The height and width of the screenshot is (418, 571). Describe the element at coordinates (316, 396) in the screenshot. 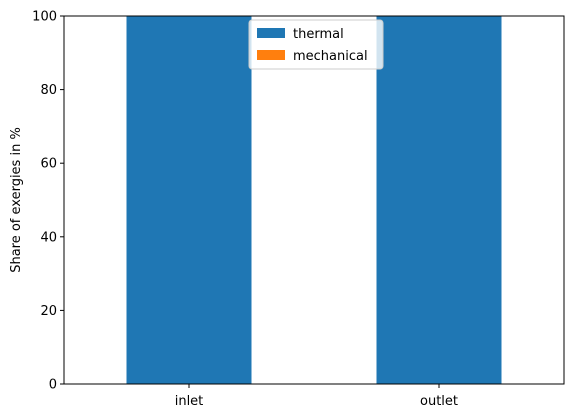

I see `x-axis-ticks: inlet outlet` at that location.